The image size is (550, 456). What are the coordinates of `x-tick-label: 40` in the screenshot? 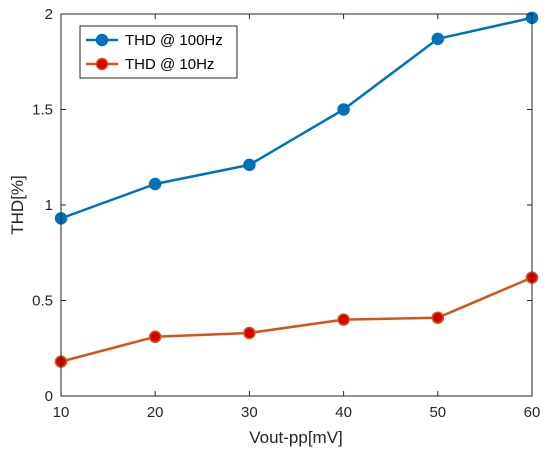 It's located at (343, 412).